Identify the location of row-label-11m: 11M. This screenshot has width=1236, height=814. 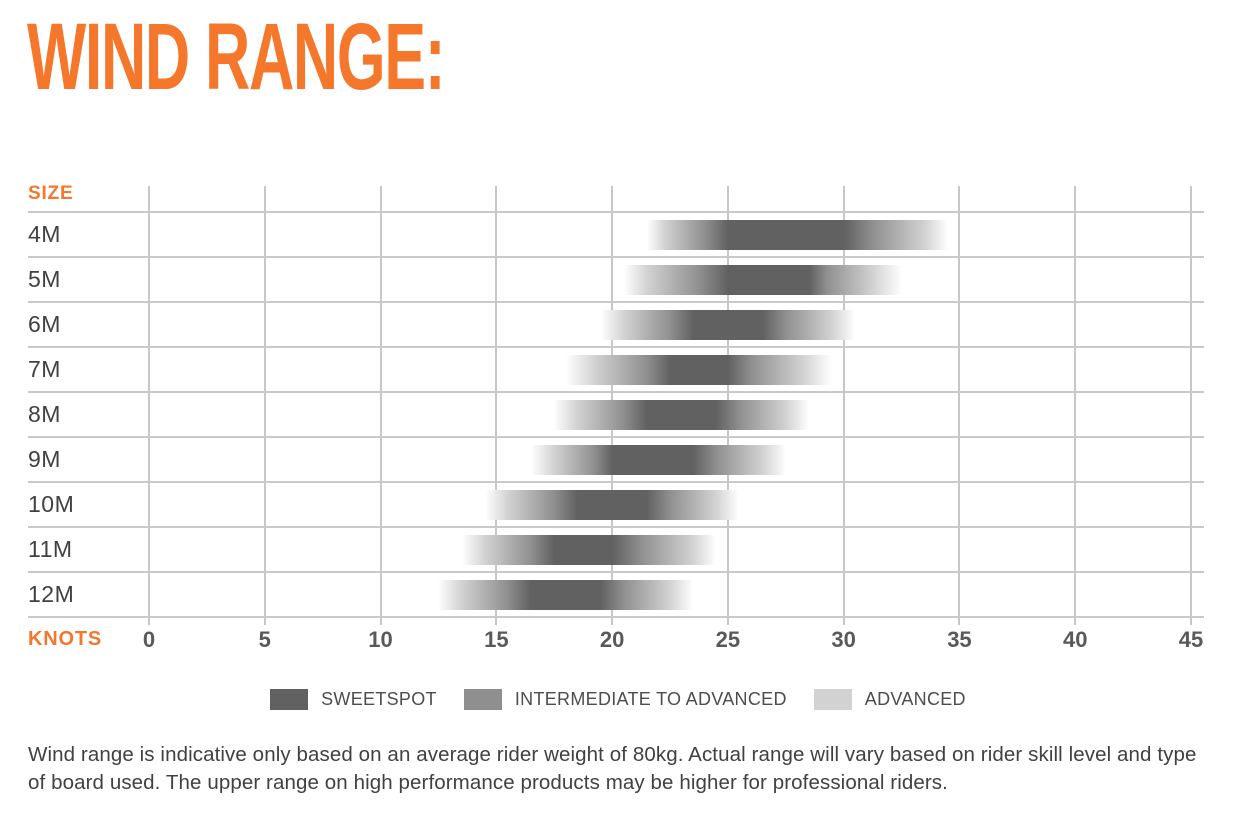
(50, 549).